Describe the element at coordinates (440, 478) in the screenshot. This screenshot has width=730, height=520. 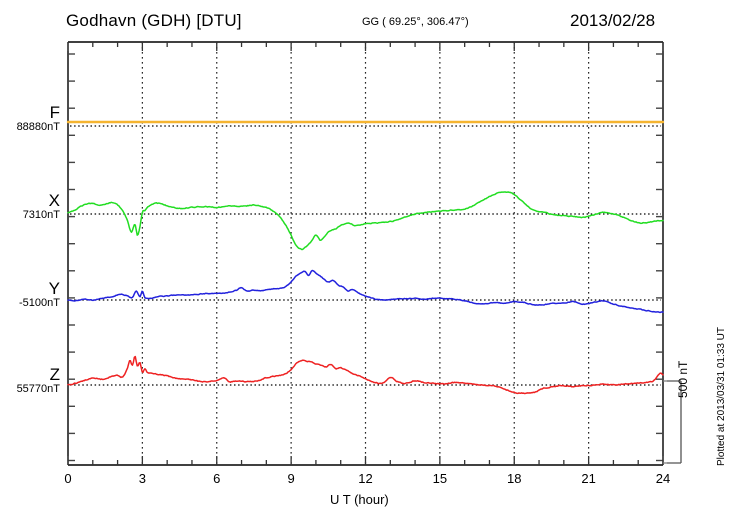
I see `x-tick-label: 15` at that location.